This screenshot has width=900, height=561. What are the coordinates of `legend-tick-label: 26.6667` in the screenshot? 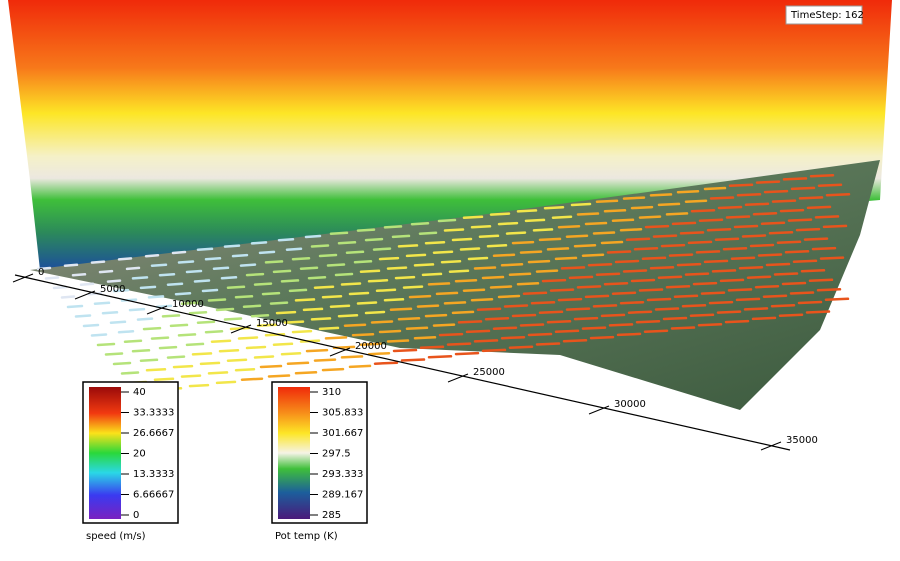 It's located at (153, 433).